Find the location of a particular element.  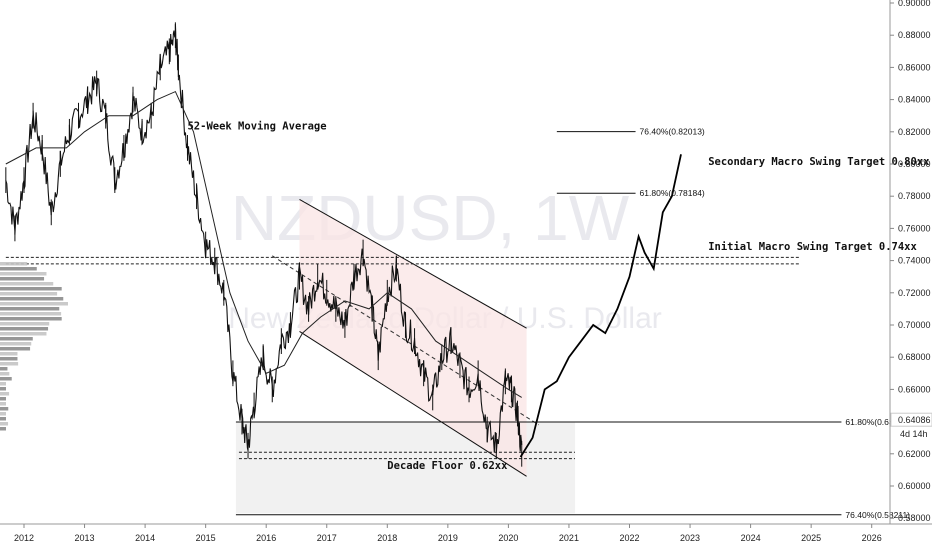

y-tick-label: 0.90000 is located at coordinates (914, 4).